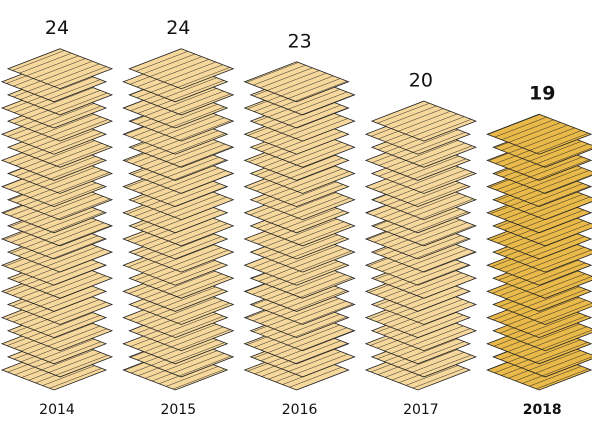  Describe the element at coordinates (300, 410) in the screenshot. I see `category-label: 2016` at that location.